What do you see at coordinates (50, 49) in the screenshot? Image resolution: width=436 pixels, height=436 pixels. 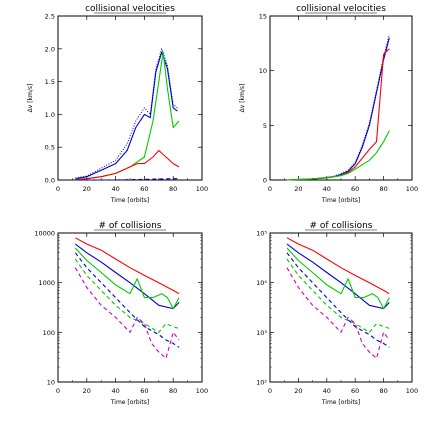 I see `y-tick-label: 2.0` at bounding box center [50, 49].